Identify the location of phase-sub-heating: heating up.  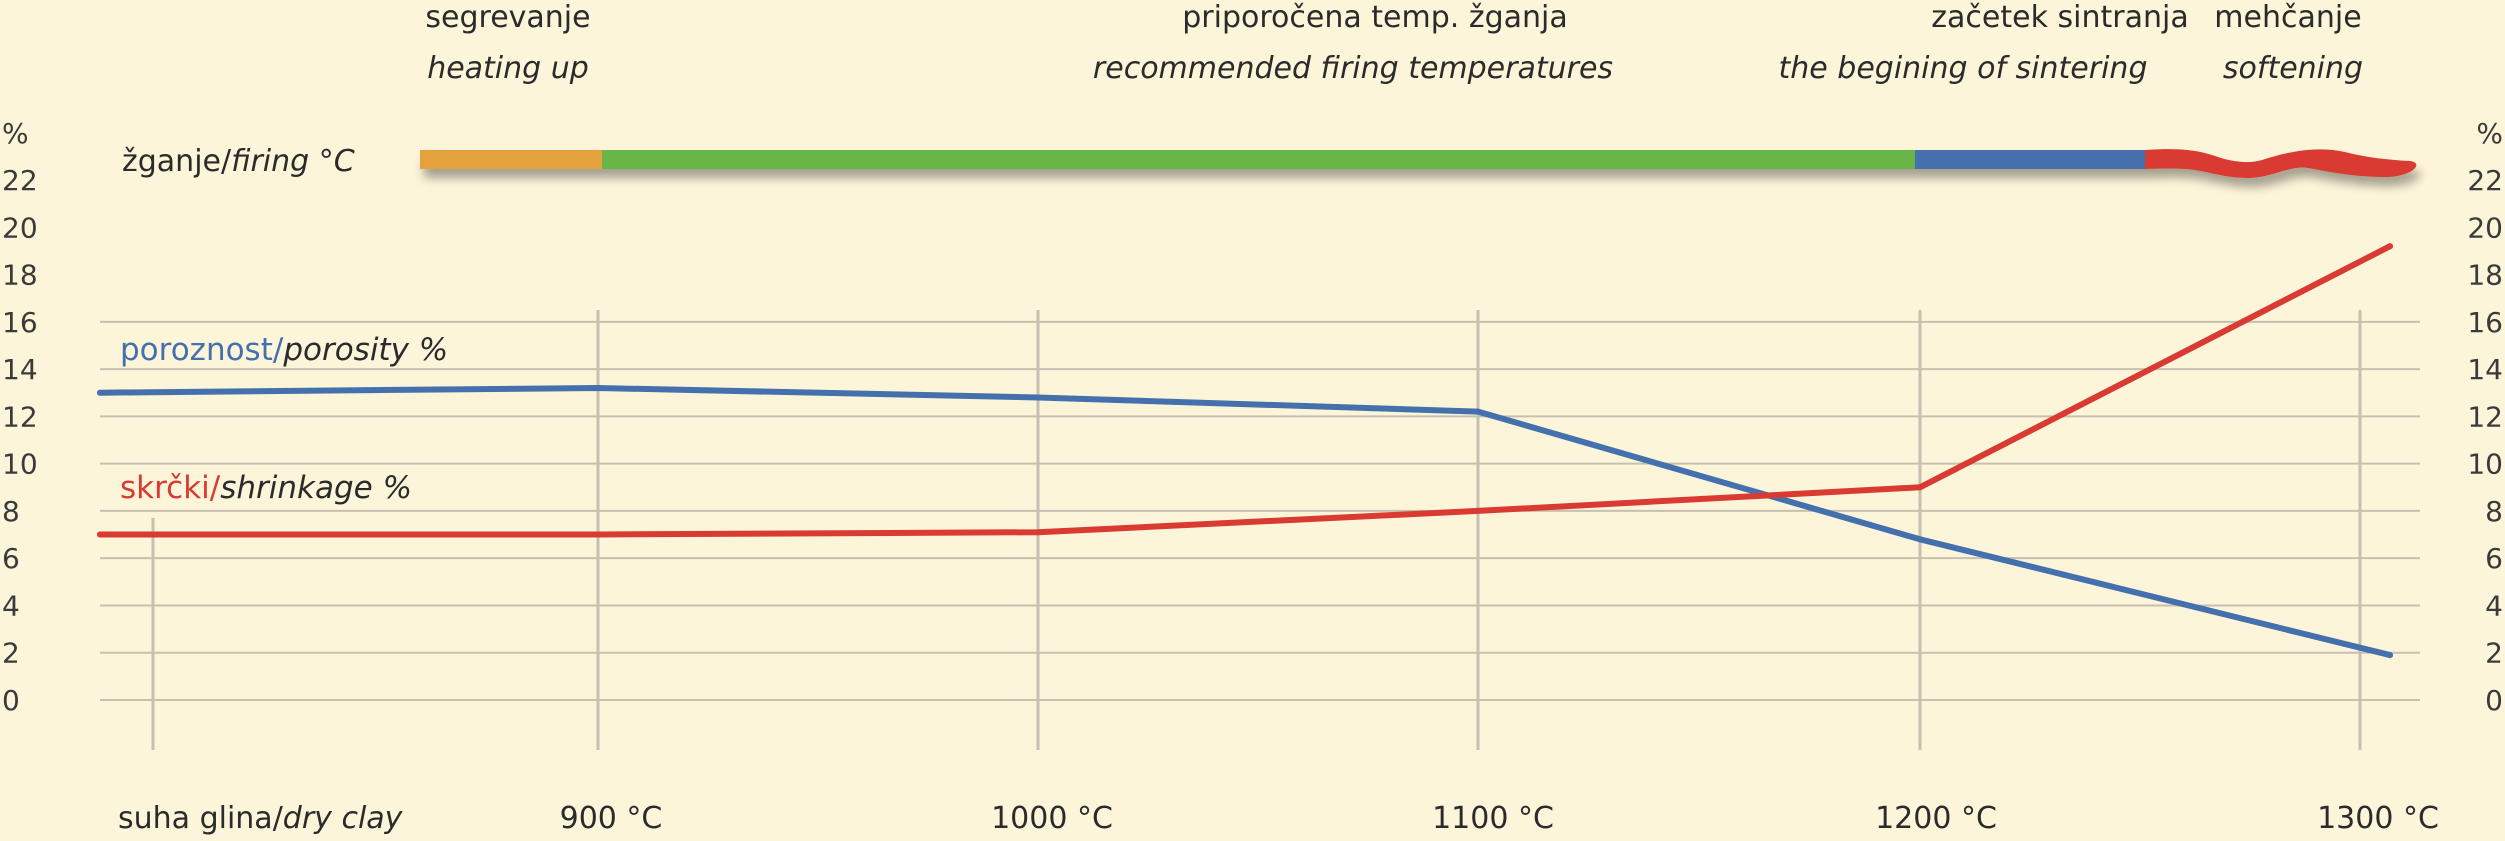
(508, 68).